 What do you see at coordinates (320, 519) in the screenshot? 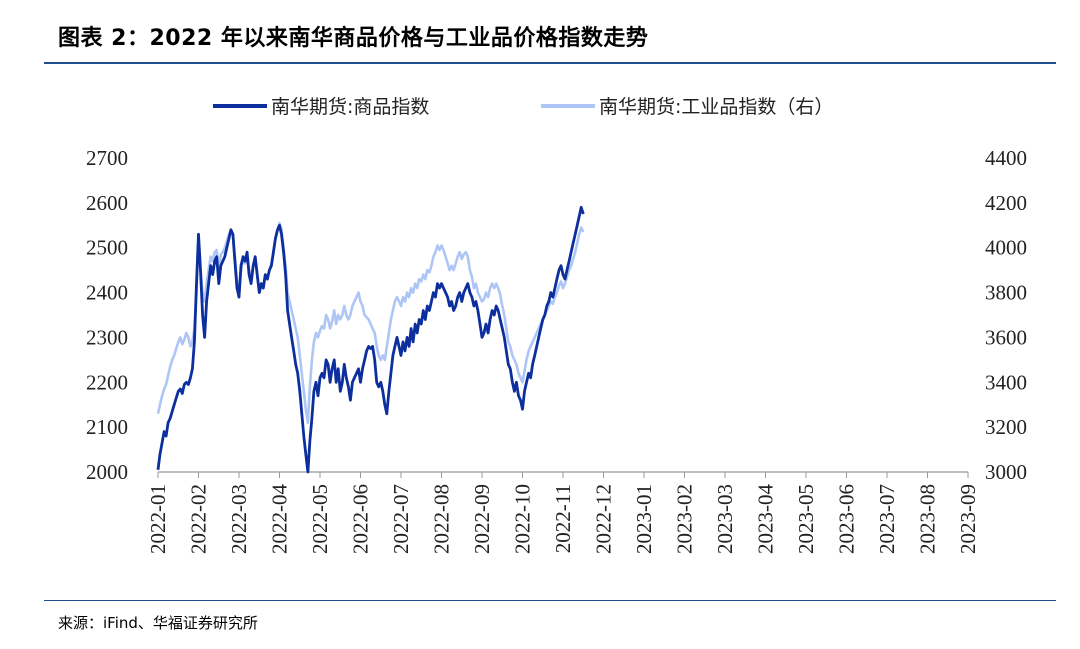
I see `x-tick-label: 2022-05` at bounding box center [320, 519].